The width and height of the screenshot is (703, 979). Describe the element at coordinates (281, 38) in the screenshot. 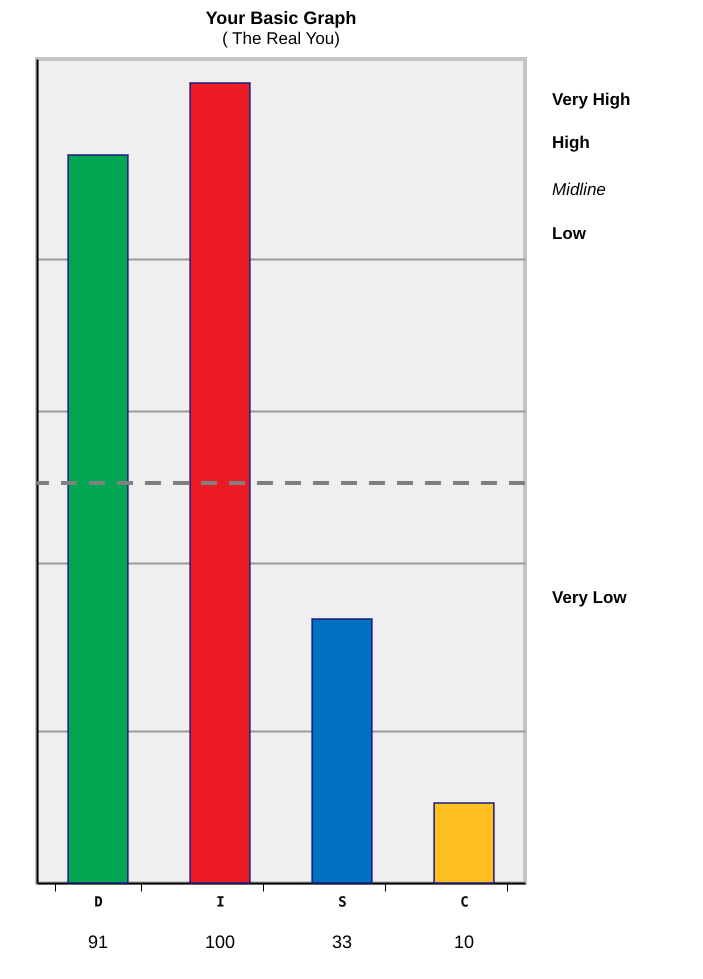

I see `chart-subtitle: ( The Real You)` at that location.